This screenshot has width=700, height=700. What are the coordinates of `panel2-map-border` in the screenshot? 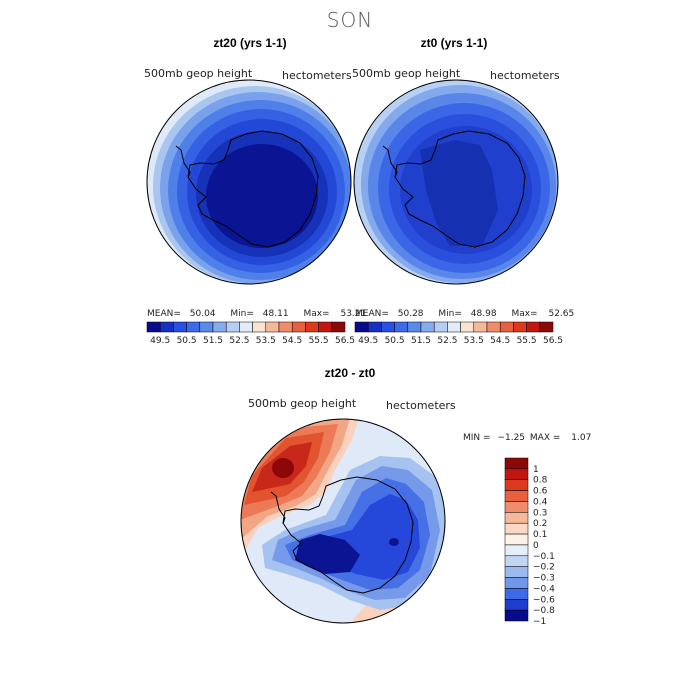 It's located at (456, 182).